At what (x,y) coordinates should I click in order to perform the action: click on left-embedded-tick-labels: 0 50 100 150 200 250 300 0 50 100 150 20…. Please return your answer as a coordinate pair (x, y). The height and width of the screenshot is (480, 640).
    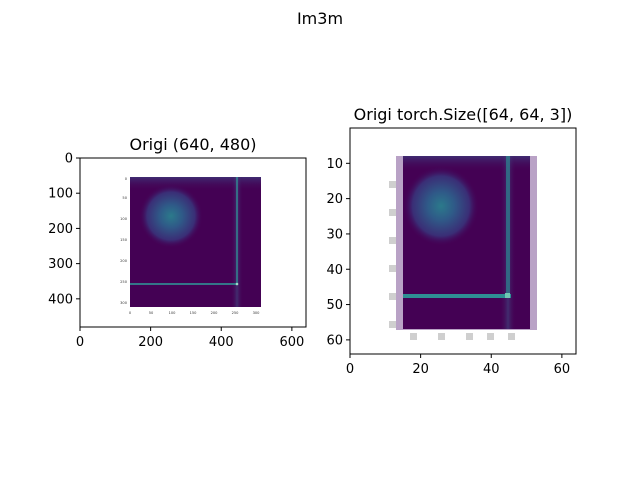
    Looking at the image, I should click on (190, 246).